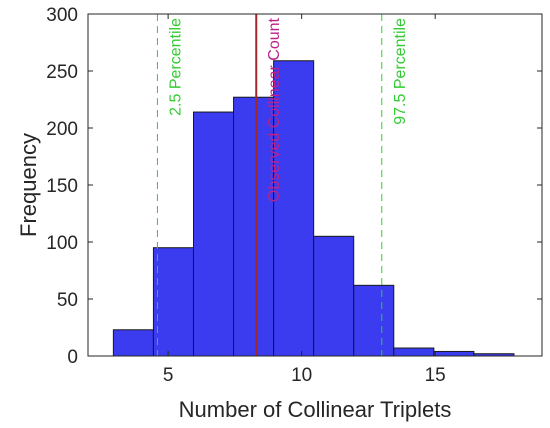 This screenshot has height=428, width=550. I want to click on percentile-label: 2.5 Percentile, so click(175, 67).